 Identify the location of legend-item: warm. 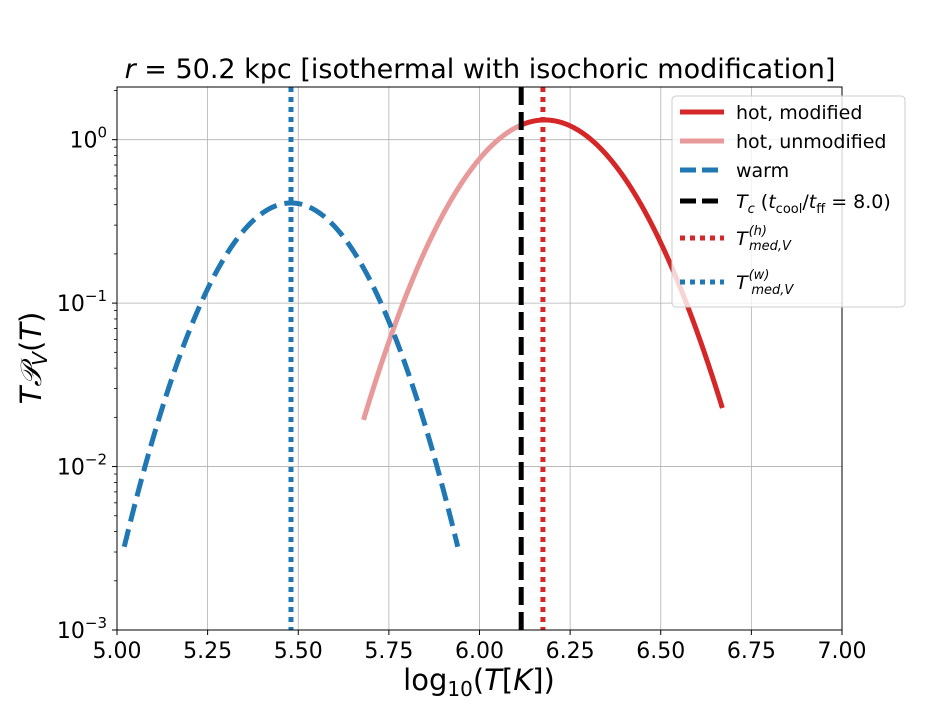
(734, 171).